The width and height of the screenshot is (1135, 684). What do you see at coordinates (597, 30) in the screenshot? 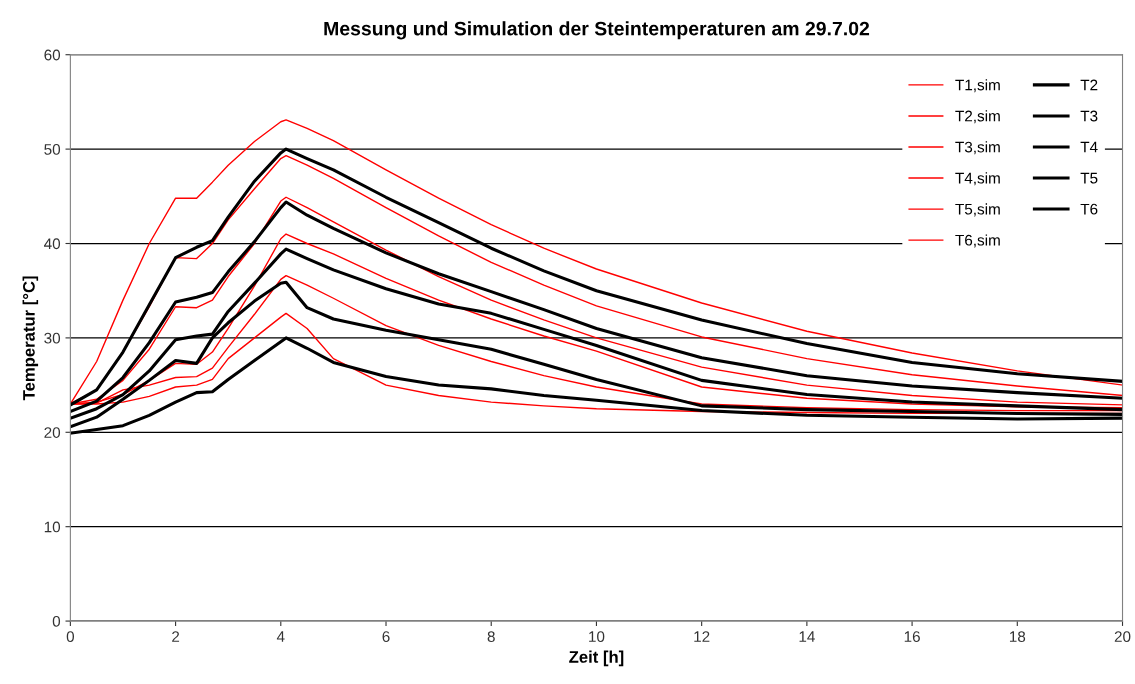
I see `chart-title: Messung und Simulation der Steintemperaturen am 29.7.02` at bounding box center [597, 30].